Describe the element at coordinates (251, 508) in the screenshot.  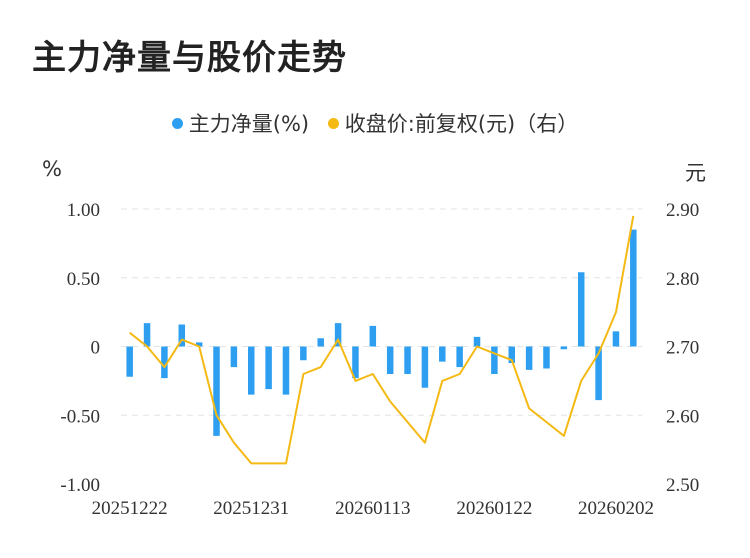
I see `x-tick-label: 20251231` at that location.